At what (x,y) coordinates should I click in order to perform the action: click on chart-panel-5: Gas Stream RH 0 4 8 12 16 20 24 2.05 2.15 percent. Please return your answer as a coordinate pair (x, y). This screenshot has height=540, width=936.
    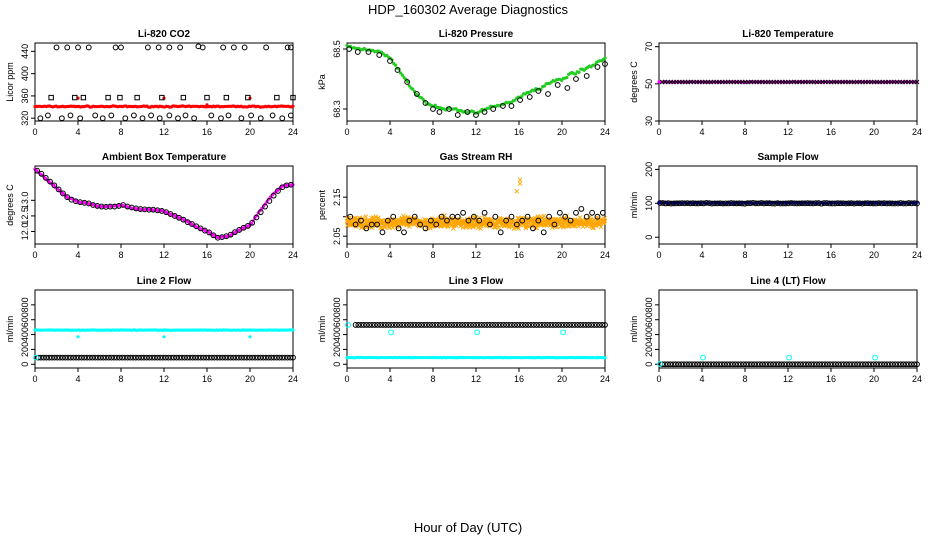
    Looking at the image, I should click on (463, 206).